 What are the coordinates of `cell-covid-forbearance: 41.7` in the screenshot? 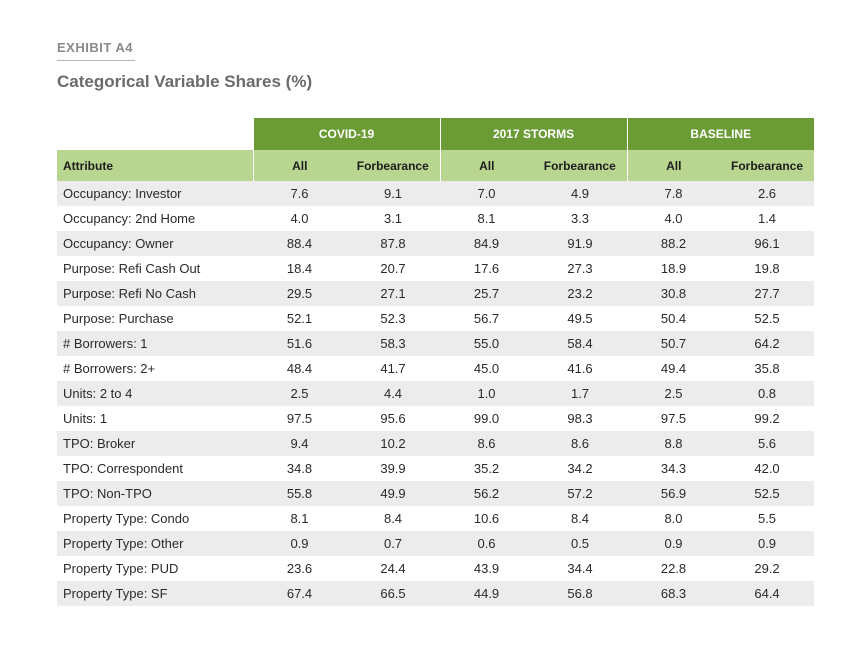 It's located at (393, 368).